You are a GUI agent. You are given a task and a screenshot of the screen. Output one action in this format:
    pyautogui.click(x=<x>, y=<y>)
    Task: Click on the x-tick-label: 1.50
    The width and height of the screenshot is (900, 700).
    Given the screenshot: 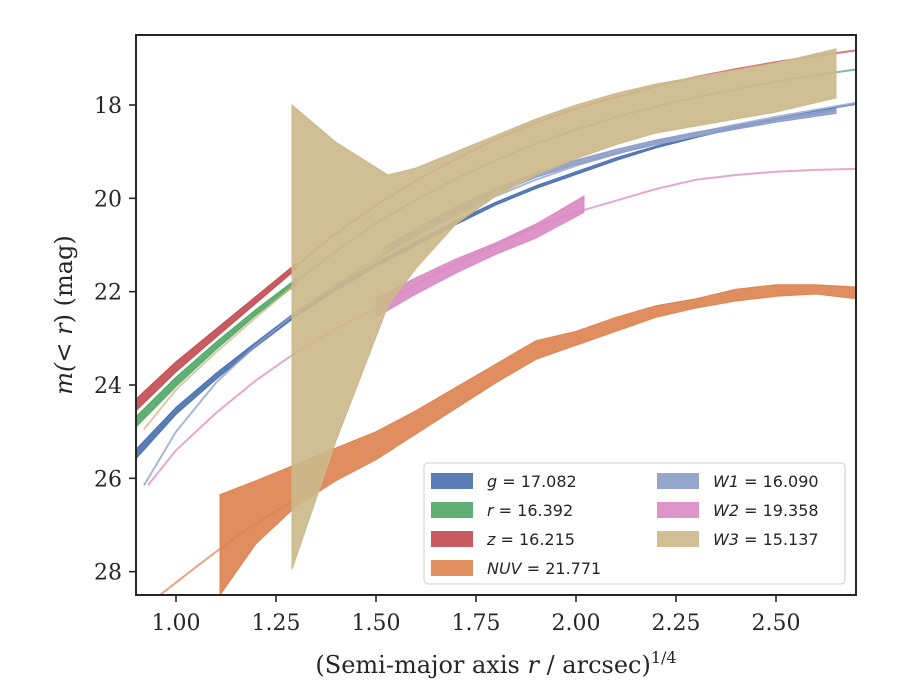 What is the action you would take?
    pyautogui.click(x=376, y=623)
    